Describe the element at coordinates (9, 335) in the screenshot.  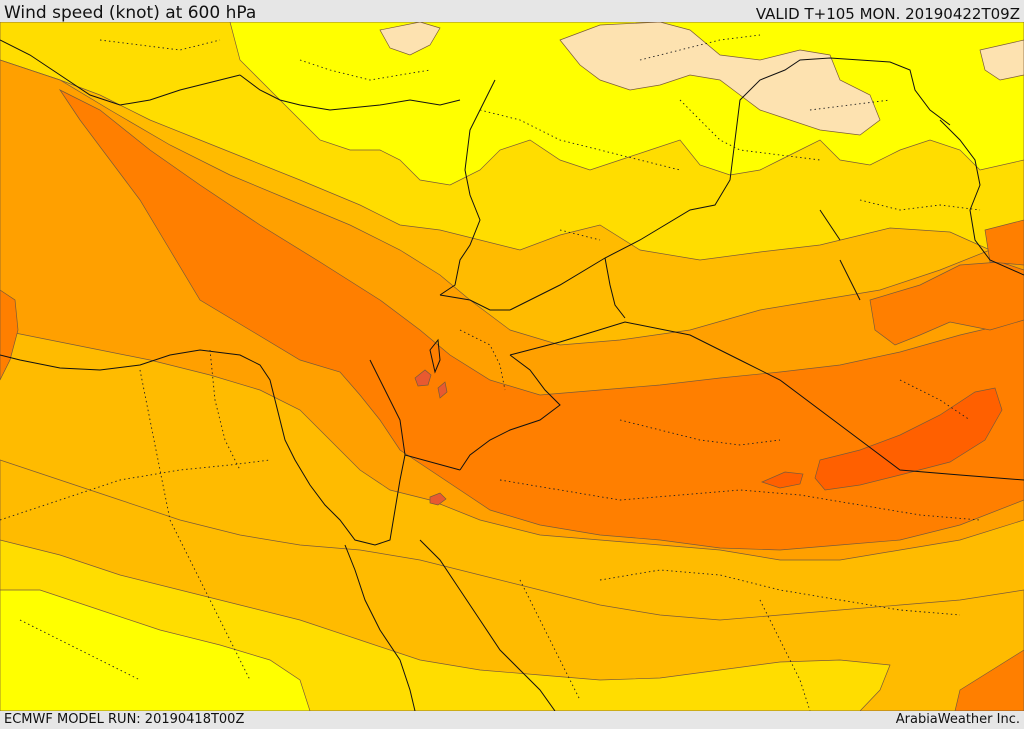
I see `band-strong-west` at that location.